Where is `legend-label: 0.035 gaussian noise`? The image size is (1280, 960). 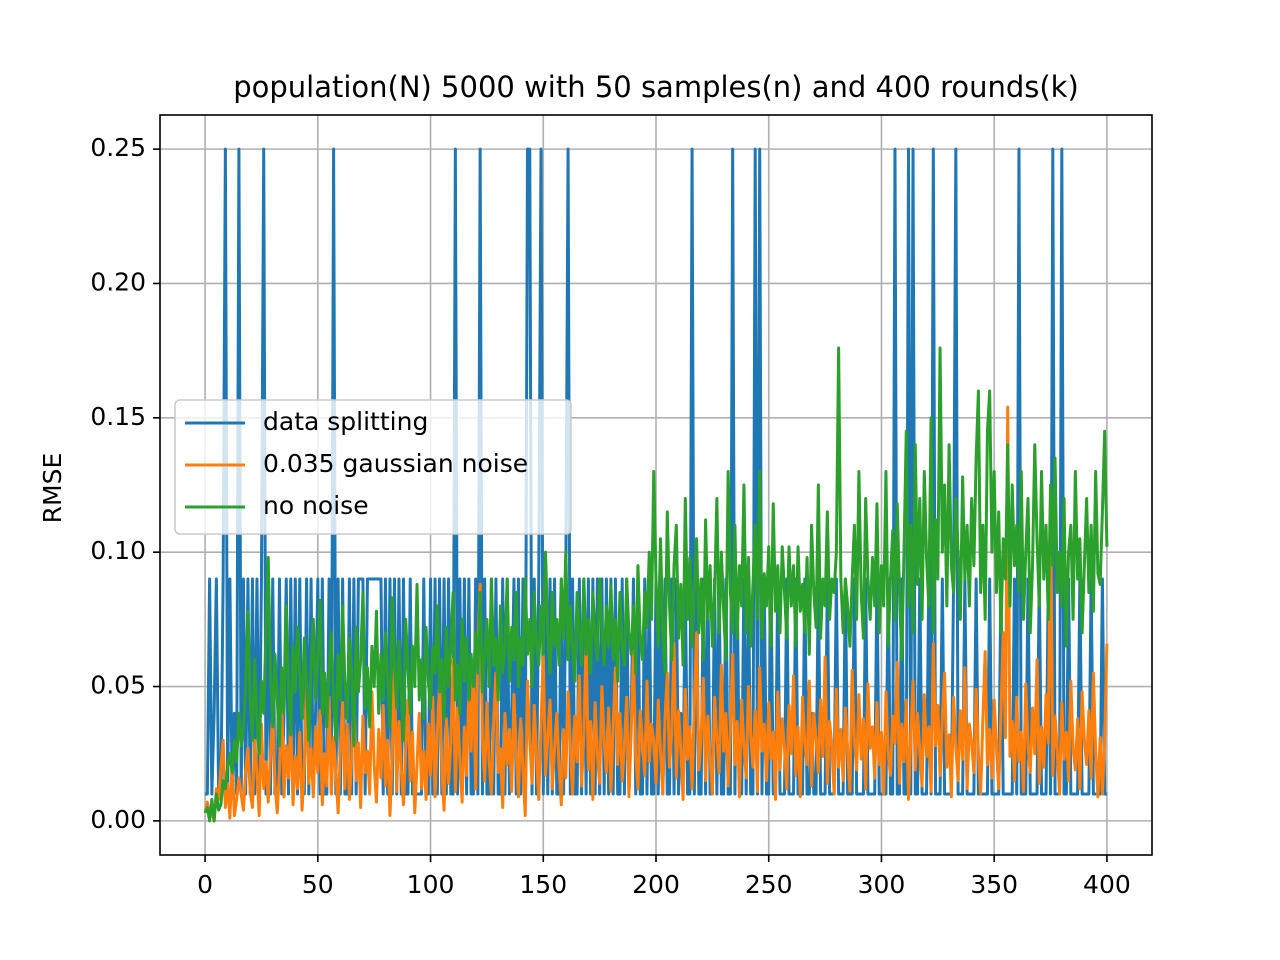
legend-label: 0.035 gaussian noise is located at coordinates (395, 463).